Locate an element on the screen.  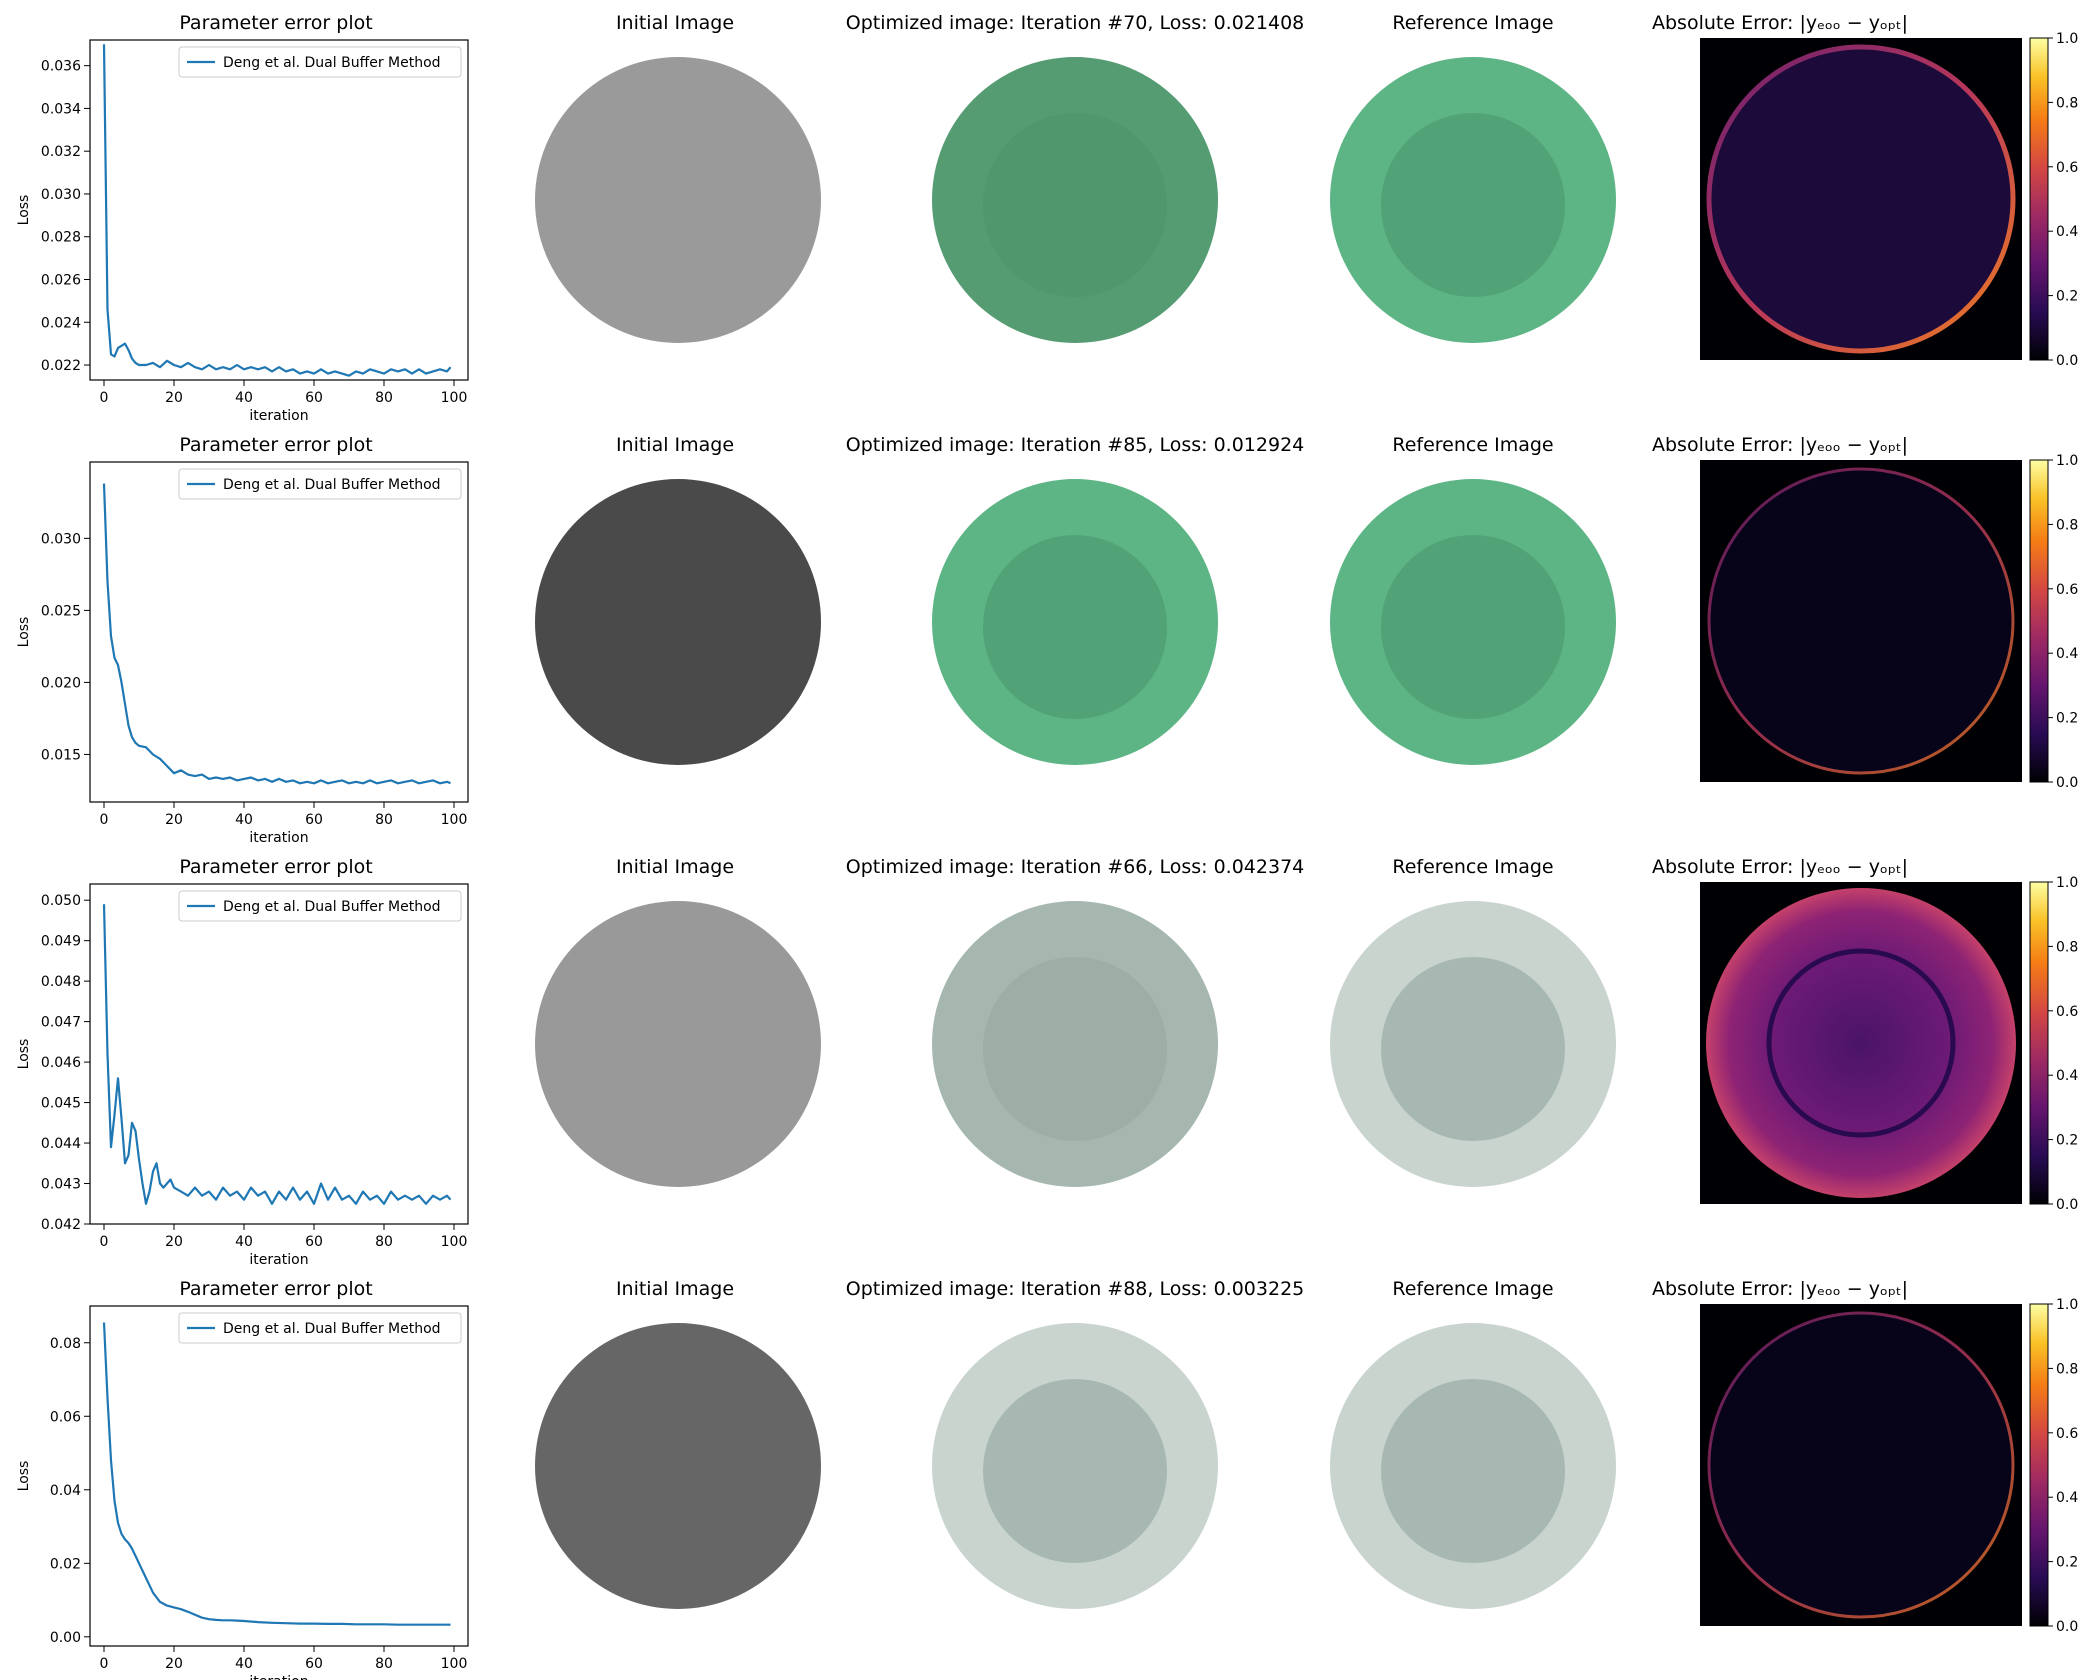
y-tick-label: 0.026 is located at coordinates (61, 280).